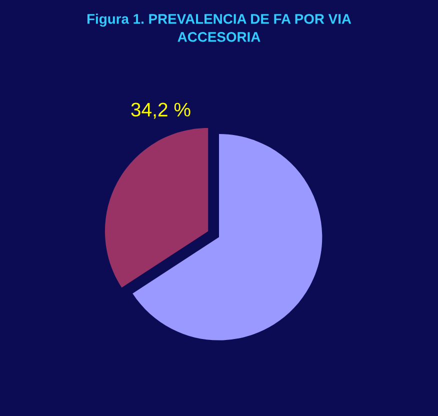  What do you see at coordinates (219, 28) in the screenshot?
I see `chart-title: Figura 1. PREVALENCIA DE FA POR VIA ACCESORIA` at bounding box center [219, 28].